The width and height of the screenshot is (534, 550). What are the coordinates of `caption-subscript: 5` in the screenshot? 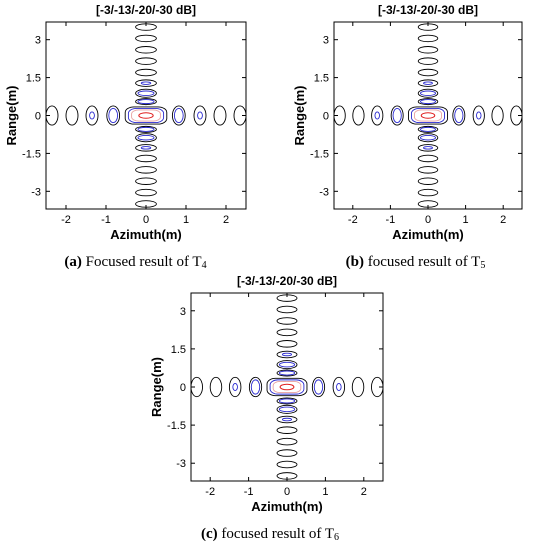 It's located at (483, 265).